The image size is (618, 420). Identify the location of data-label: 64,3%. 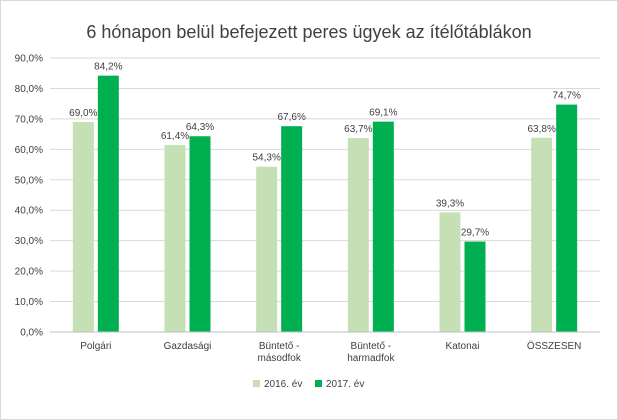
(200, 127).